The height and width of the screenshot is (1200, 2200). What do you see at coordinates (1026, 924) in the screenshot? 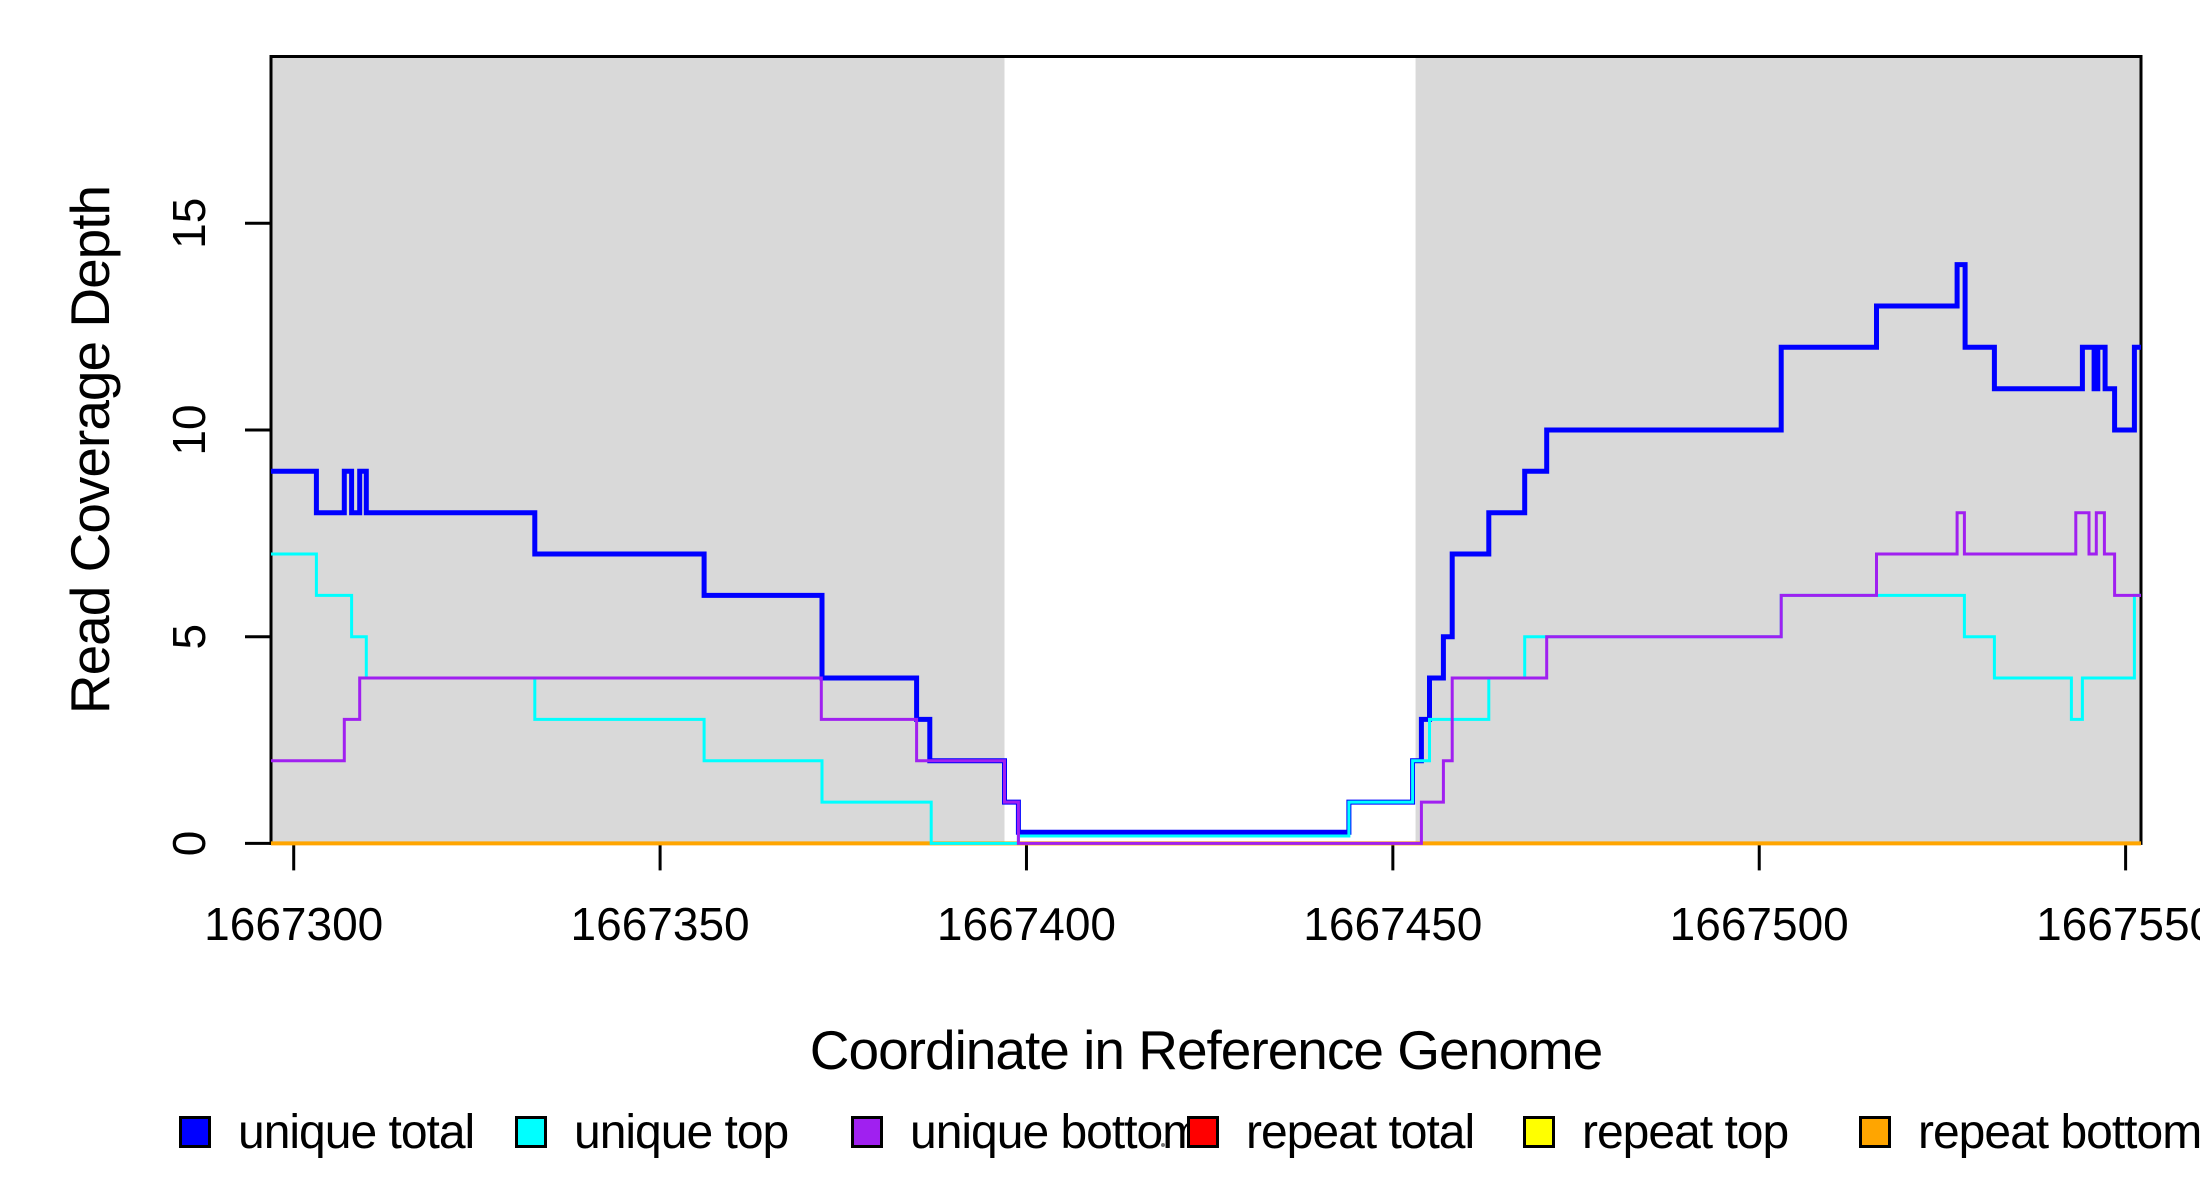
I see `x-tick-label: 1667400` at bounding box center [1026, 924].